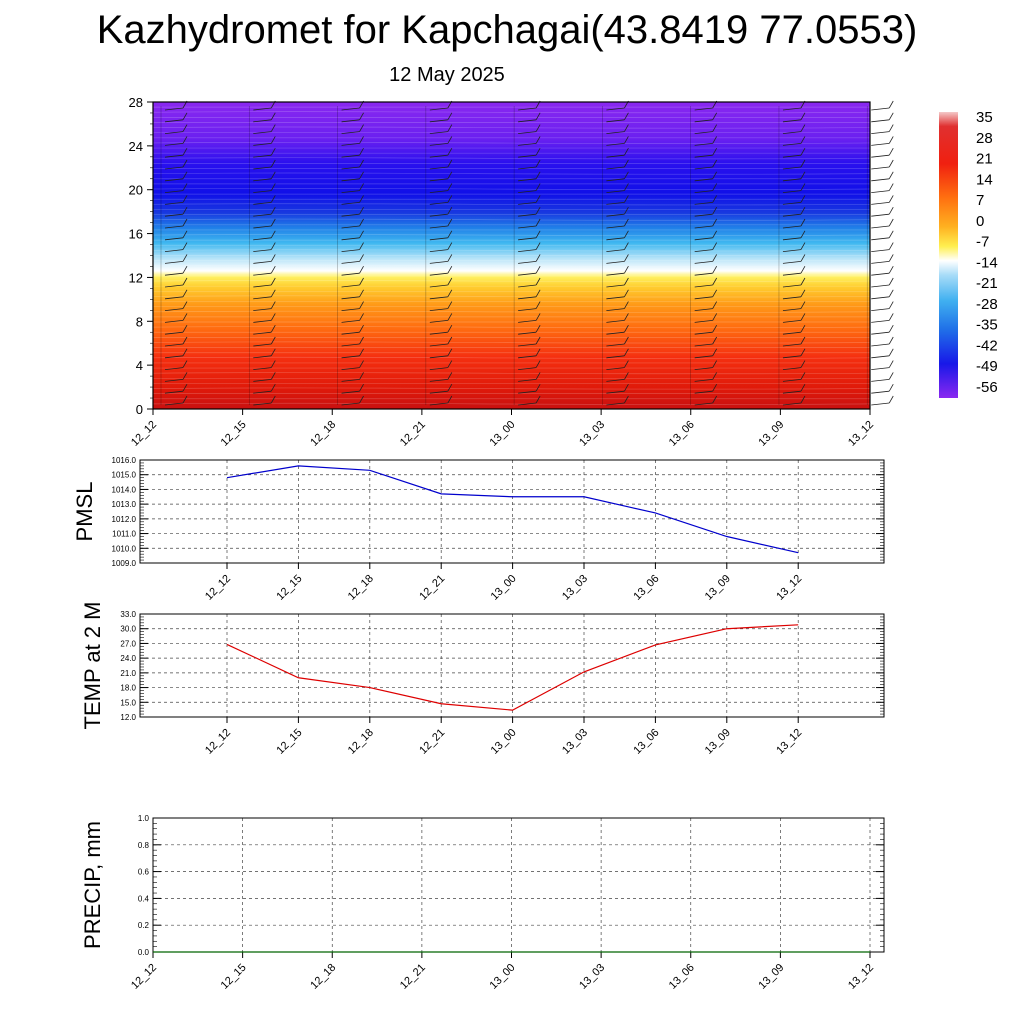 The width and height of the screenshot is (1024, 1024). I want to click on y-tick-label: 30.0, so click(128, 629).